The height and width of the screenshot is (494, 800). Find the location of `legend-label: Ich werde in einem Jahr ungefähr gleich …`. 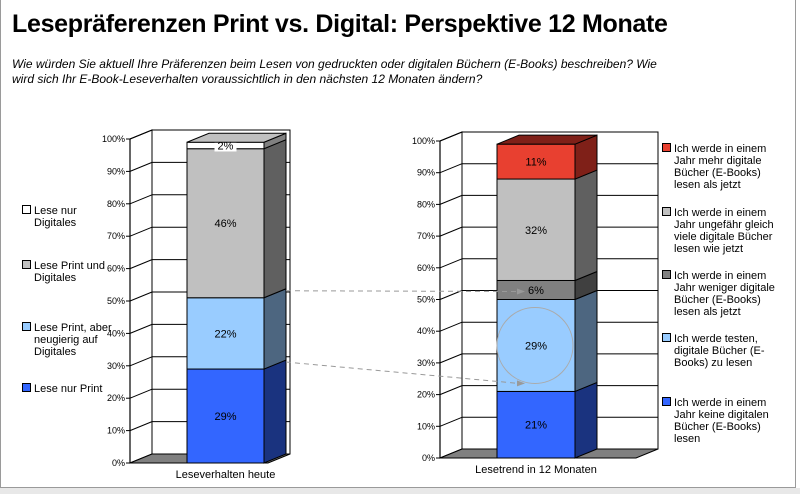

legend-label: Ich werde in einem Jahr ungefähr gleich … is located at coordinates (724, 231).